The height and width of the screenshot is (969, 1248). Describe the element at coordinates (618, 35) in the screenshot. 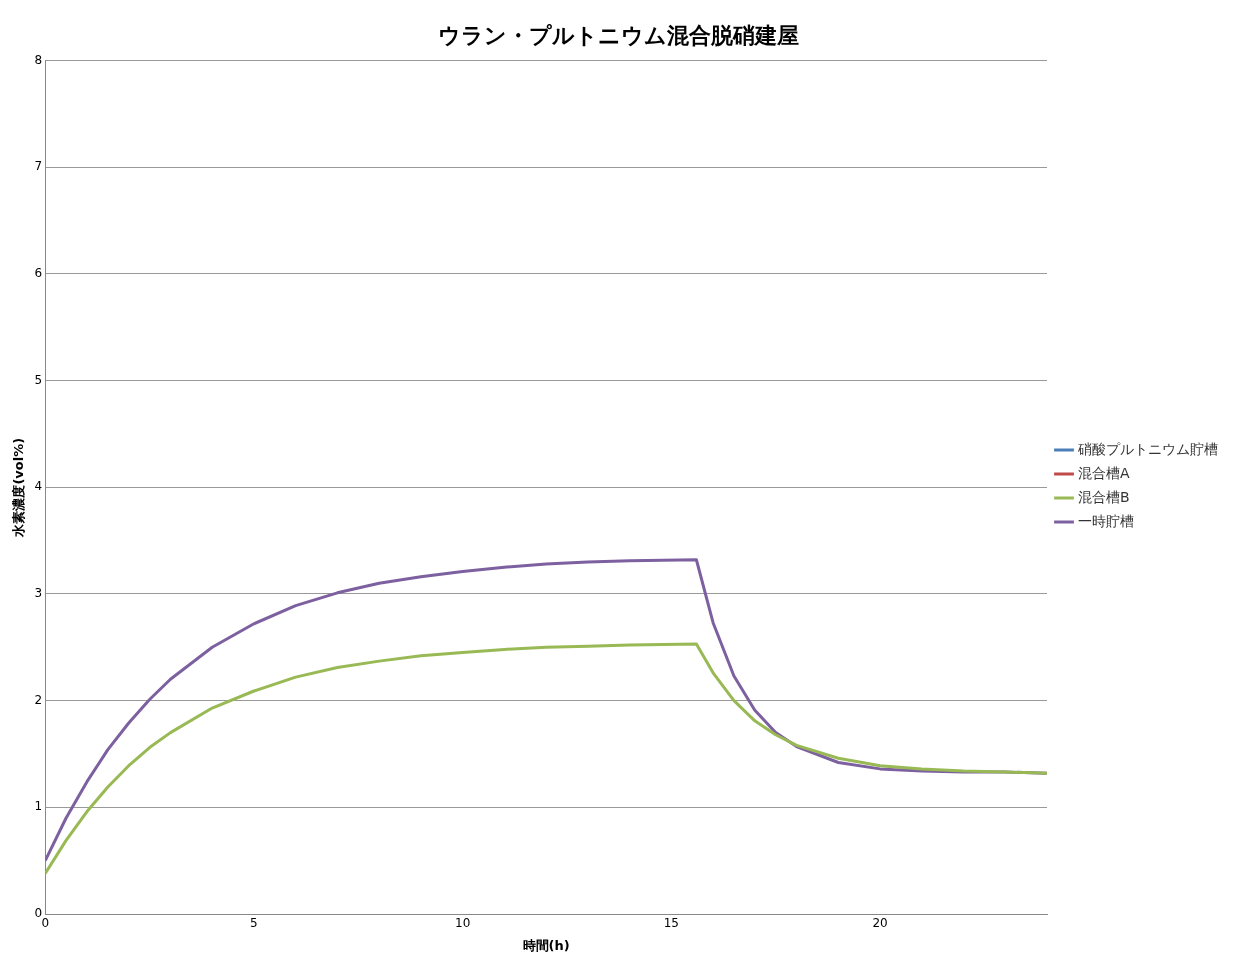

I see `chart-title: ウラン・プルトニウム混合脱硝建屋` at that location.